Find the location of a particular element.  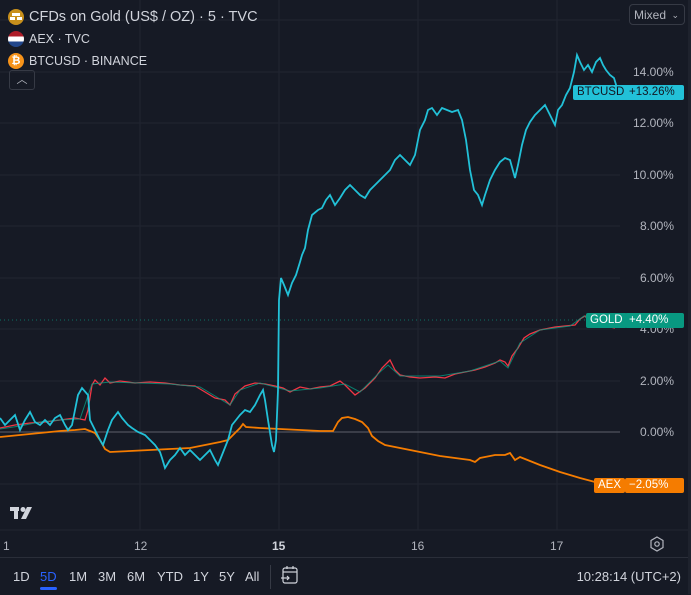

legend-series-btcusd: ₿ BTCUSD · BINANCE is located at coordinates (133, 61).